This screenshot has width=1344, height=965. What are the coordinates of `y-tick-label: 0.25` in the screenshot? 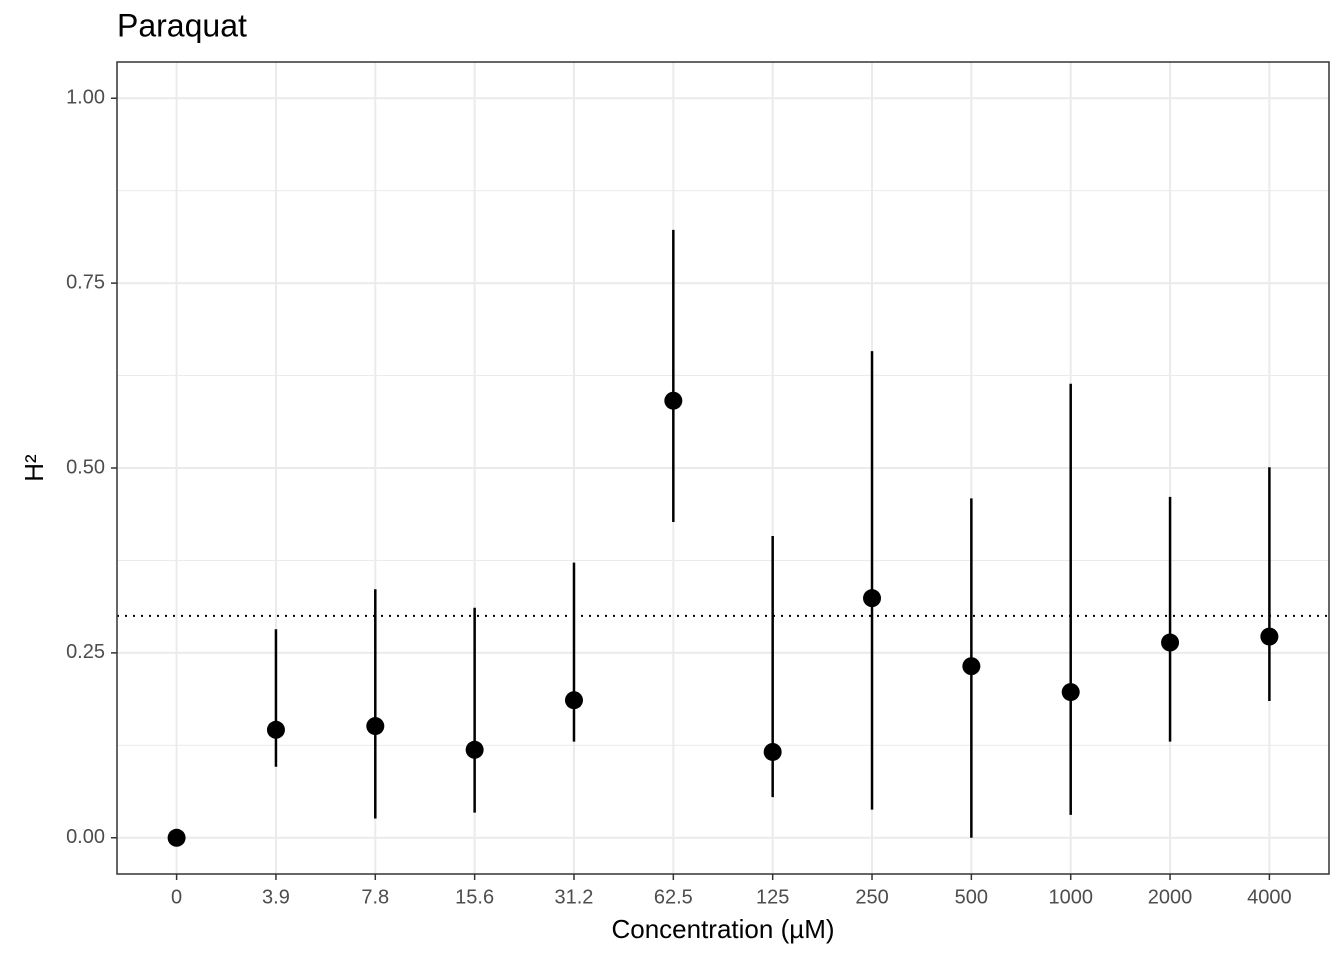 It's located at (85, 652).